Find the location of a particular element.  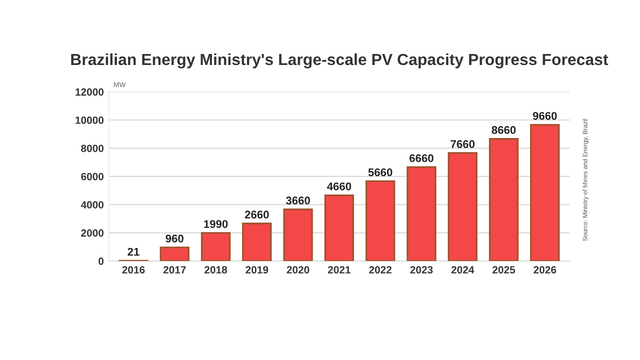

data-label: 960 is located at coordinates (175, 238).